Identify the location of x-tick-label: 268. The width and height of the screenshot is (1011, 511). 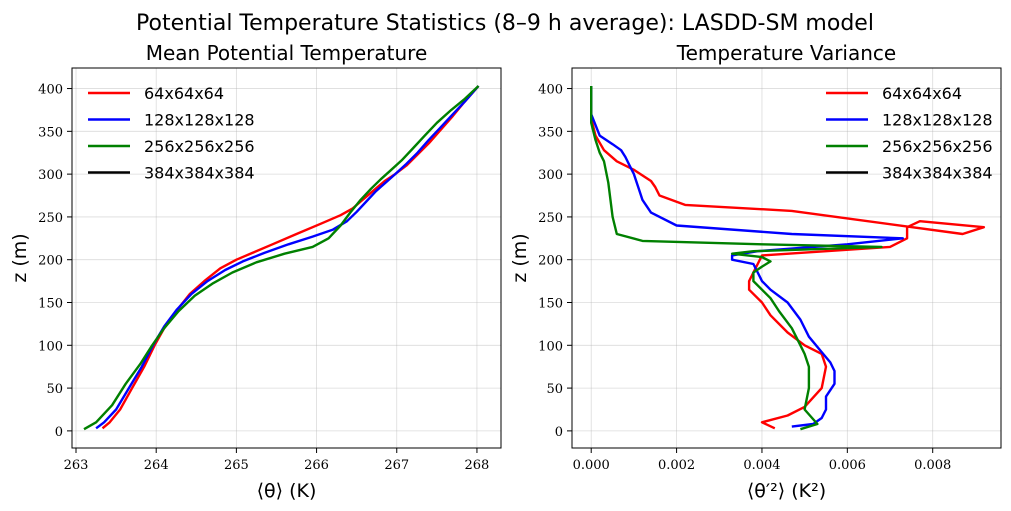
(477, 465).